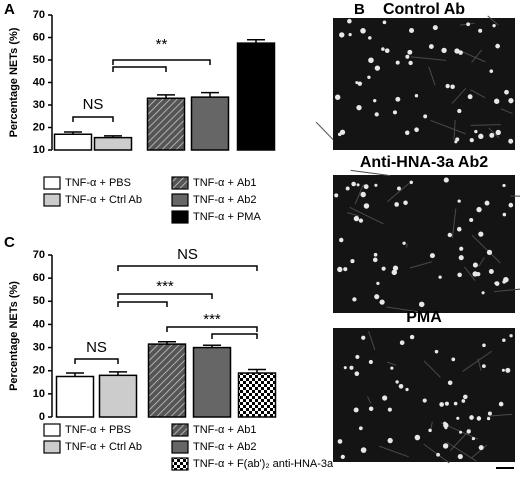 This screenshot has height=478, width=520. I want to click on y-tick-label: 10, so click(39, 394).